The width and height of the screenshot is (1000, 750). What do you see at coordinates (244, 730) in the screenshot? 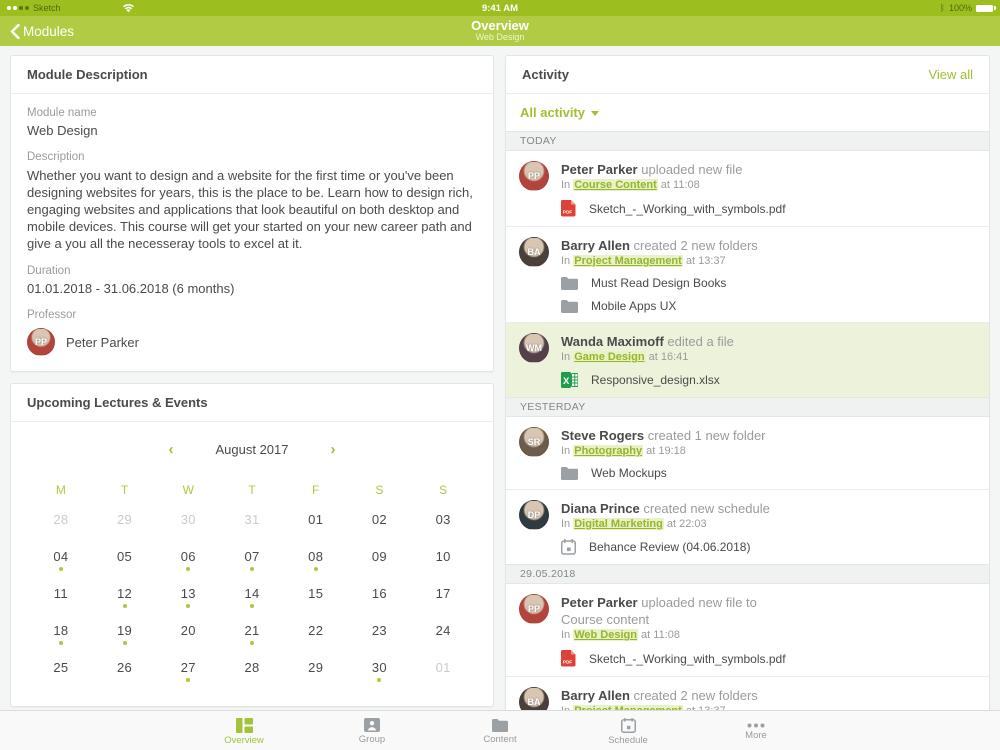
I see `tab-overview: Overview` at bounding box center [244, 730].